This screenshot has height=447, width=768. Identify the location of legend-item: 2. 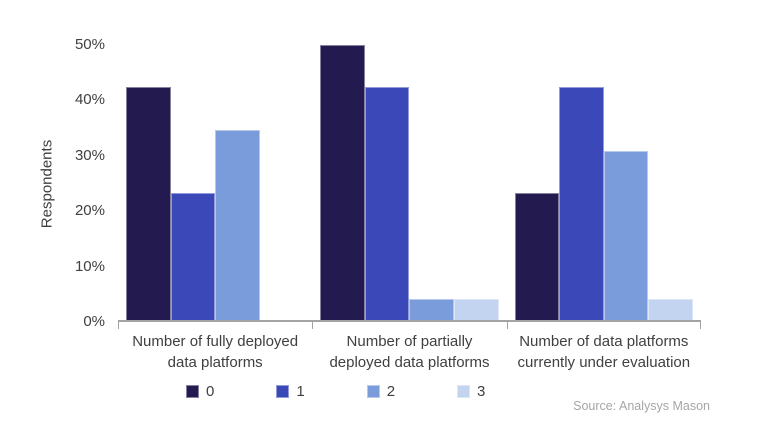
(381, 391).